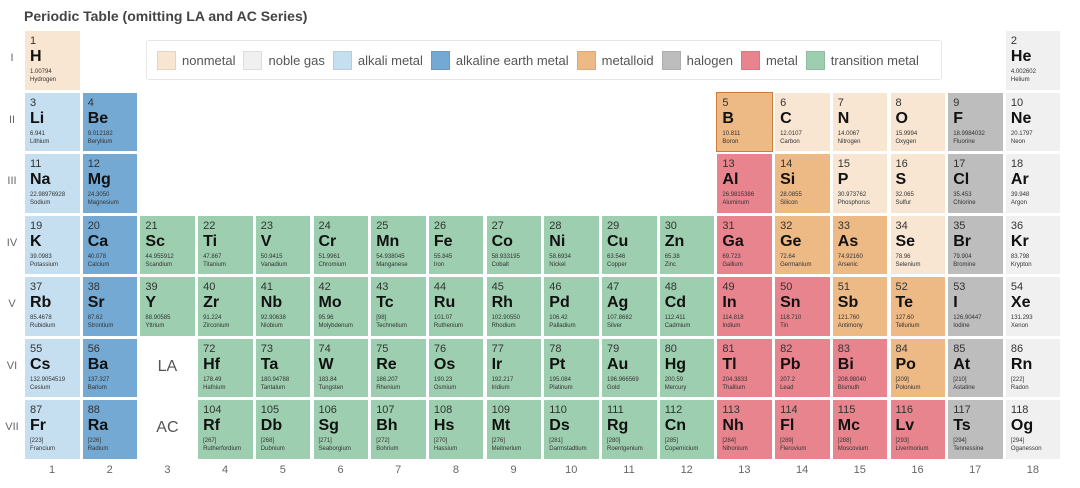 The image size is (1080, 488). What do you see at coordinates (110, 429) in the screenshot?
I see `element-cell: 88 Ra [226] Radium` at bounding box center [110, 429].